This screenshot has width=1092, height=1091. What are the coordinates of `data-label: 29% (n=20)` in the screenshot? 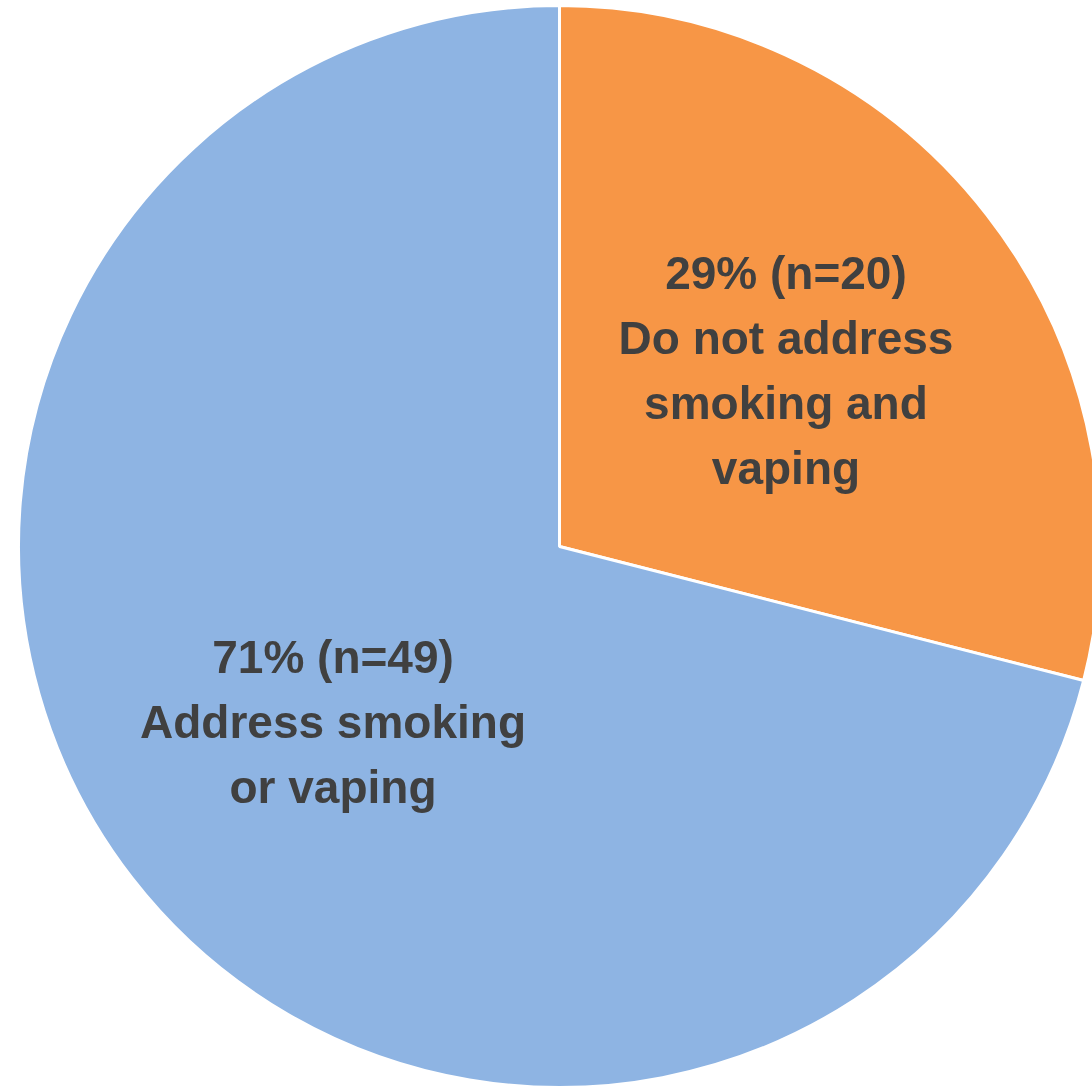 It's located at (786, 273).